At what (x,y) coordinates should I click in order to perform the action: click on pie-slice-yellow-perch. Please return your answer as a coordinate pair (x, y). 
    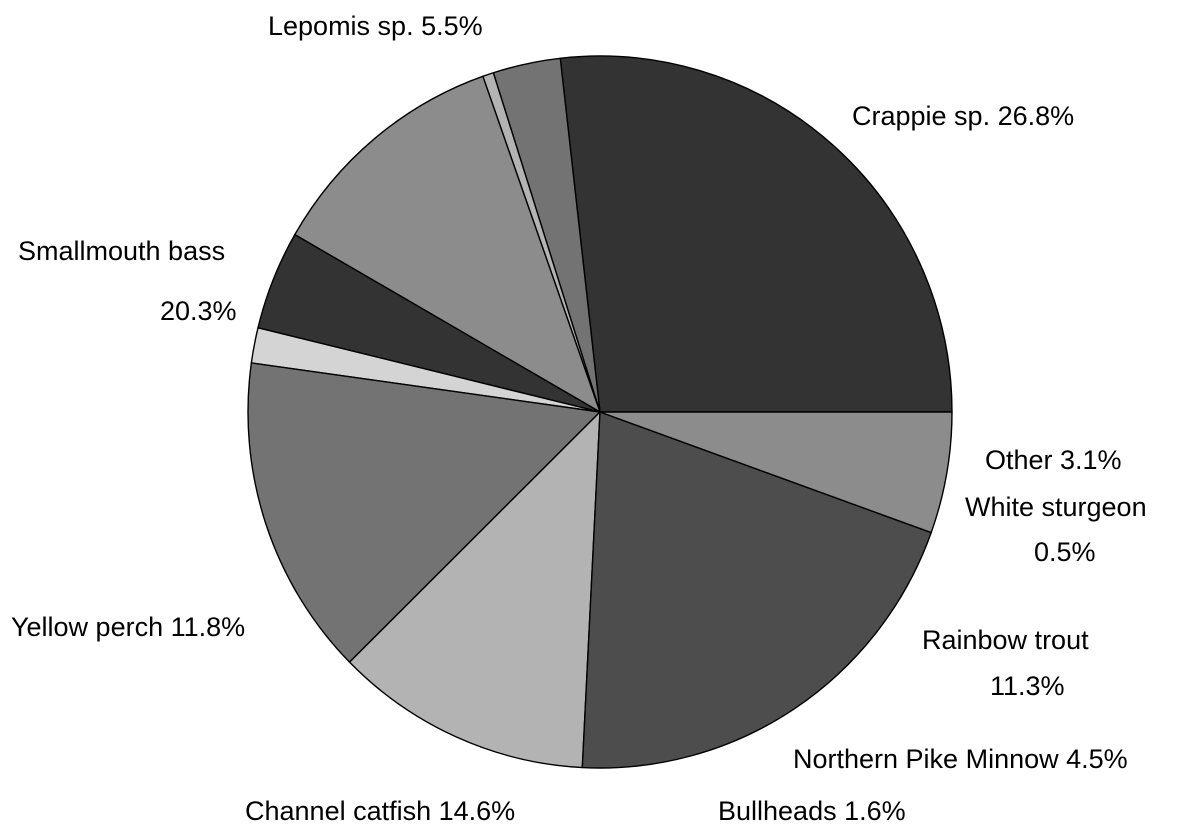
    Looking at the image, I should click on (474, 590).